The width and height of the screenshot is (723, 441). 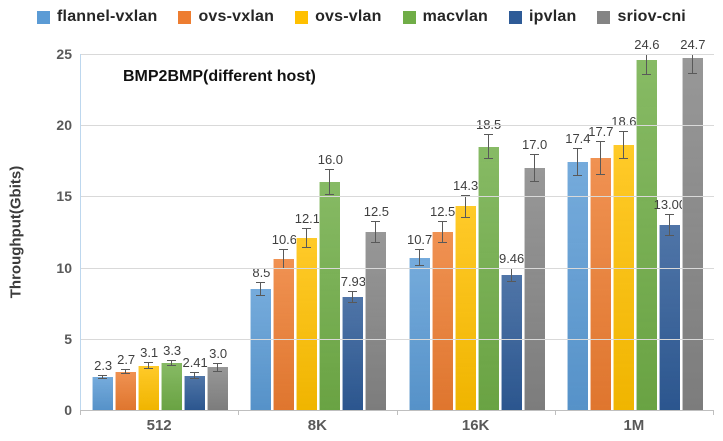 I want to click on bar-sriov-cni-1M: 24.7, so click(x=693, y=224).